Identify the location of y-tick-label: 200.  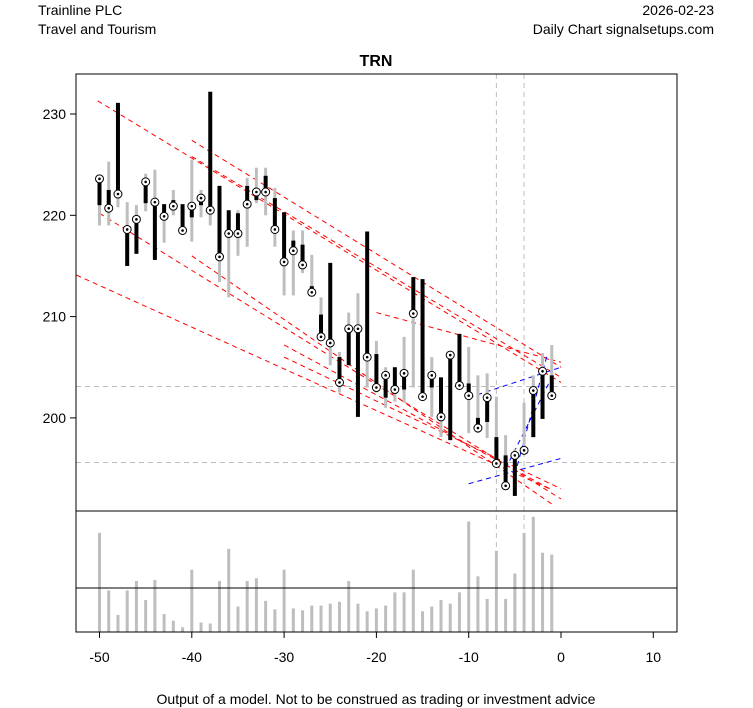
(55, 418).